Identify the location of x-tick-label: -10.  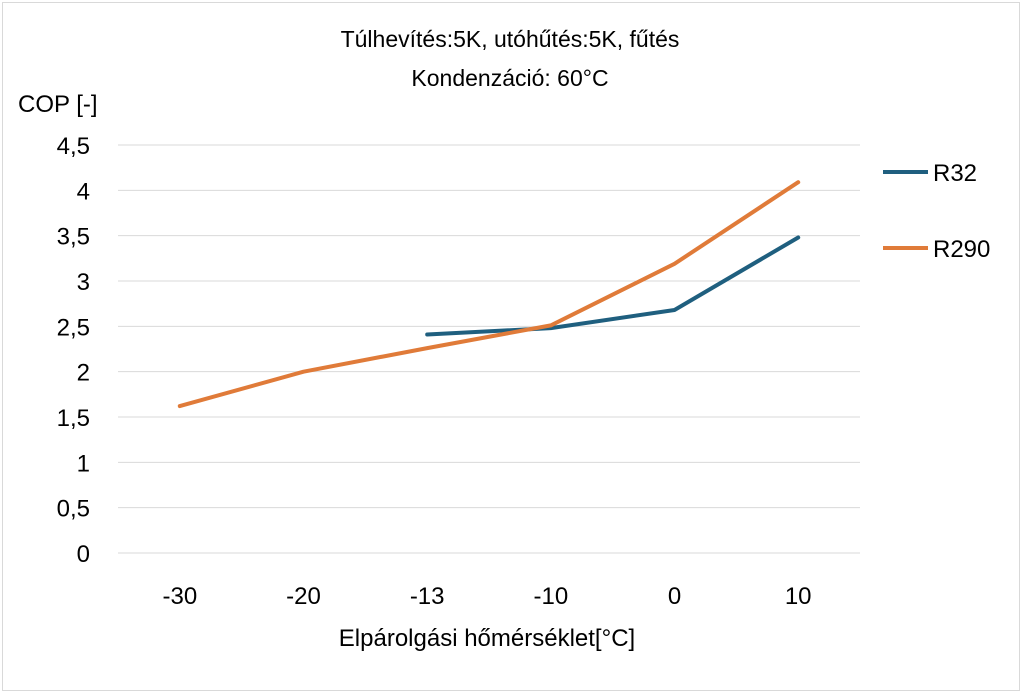
(550, 596).